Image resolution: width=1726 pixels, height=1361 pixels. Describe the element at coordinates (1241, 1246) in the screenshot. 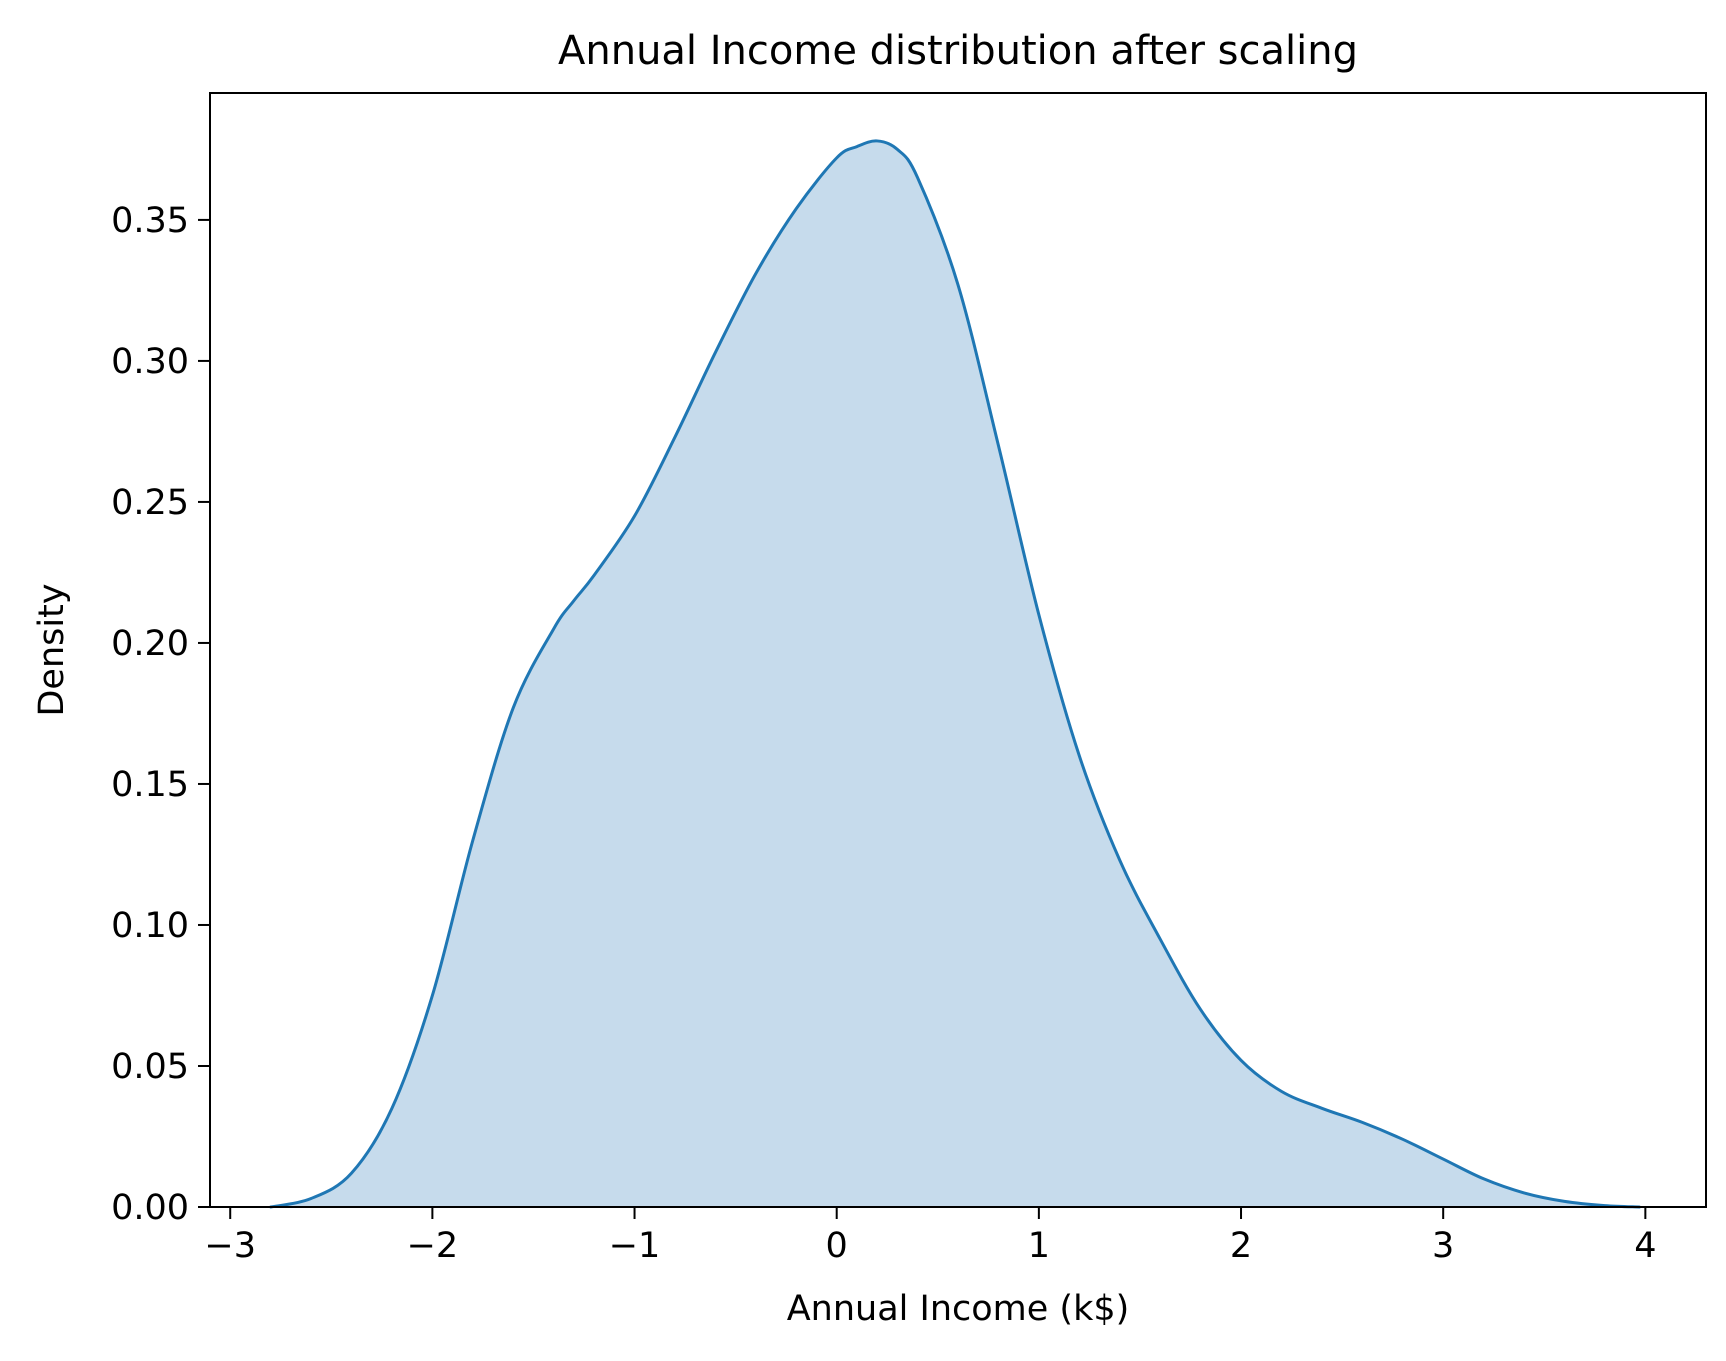

I see `x-tick-label: 2` at that location.